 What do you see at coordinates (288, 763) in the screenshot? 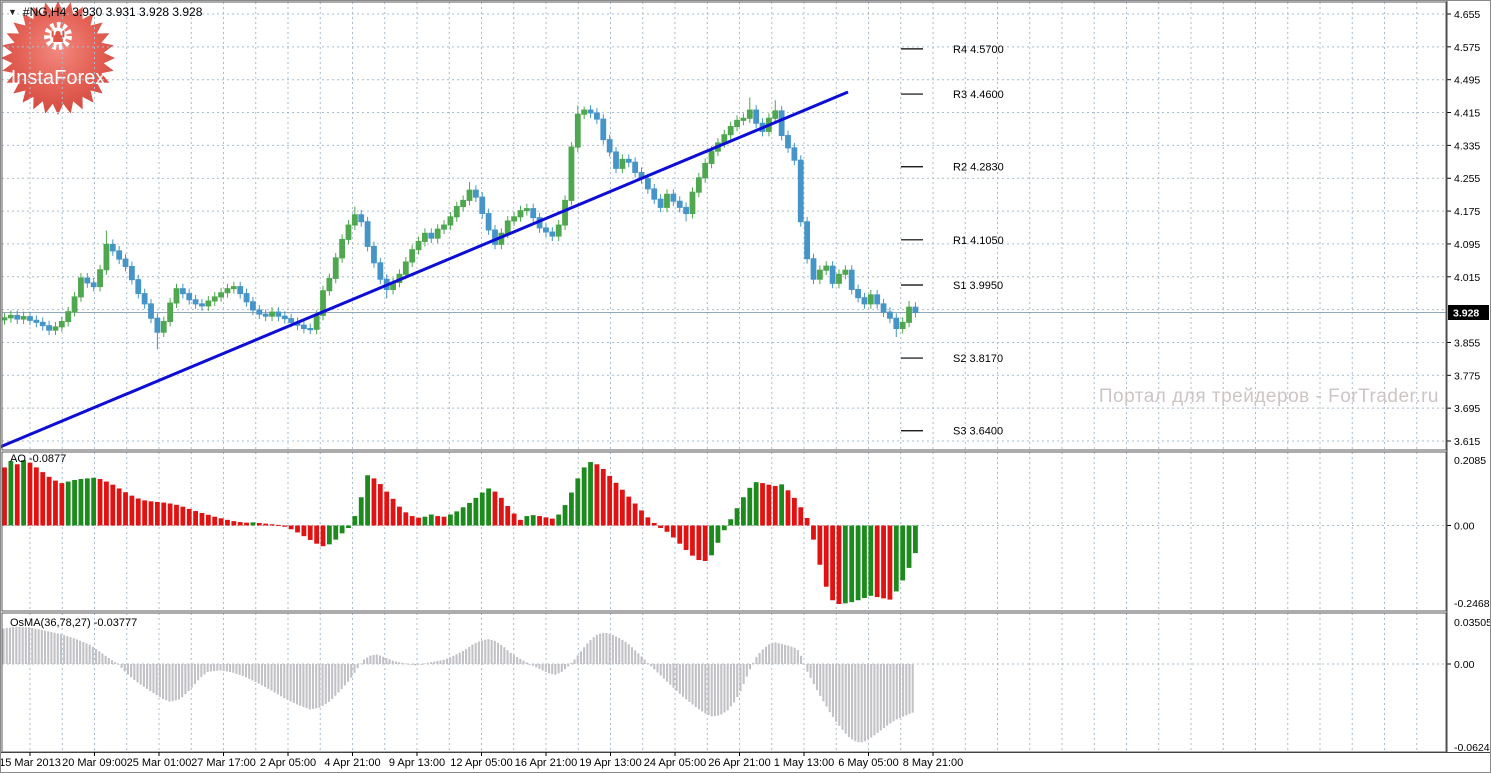
I see `svg-text: 2 Apr 05:00` at bounding box center [288, 763].